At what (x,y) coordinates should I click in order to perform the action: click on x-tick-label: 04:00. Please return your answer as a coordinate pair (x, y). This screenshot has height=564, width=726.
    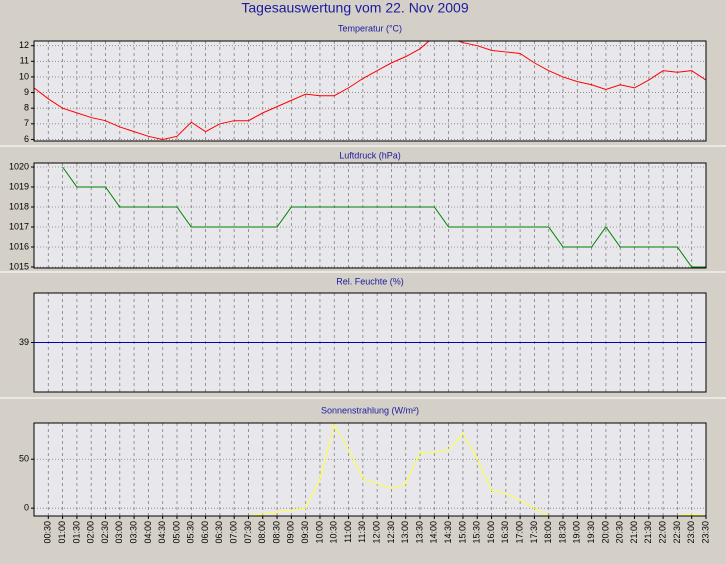
    Looking at the image, I should click on (148, 532).